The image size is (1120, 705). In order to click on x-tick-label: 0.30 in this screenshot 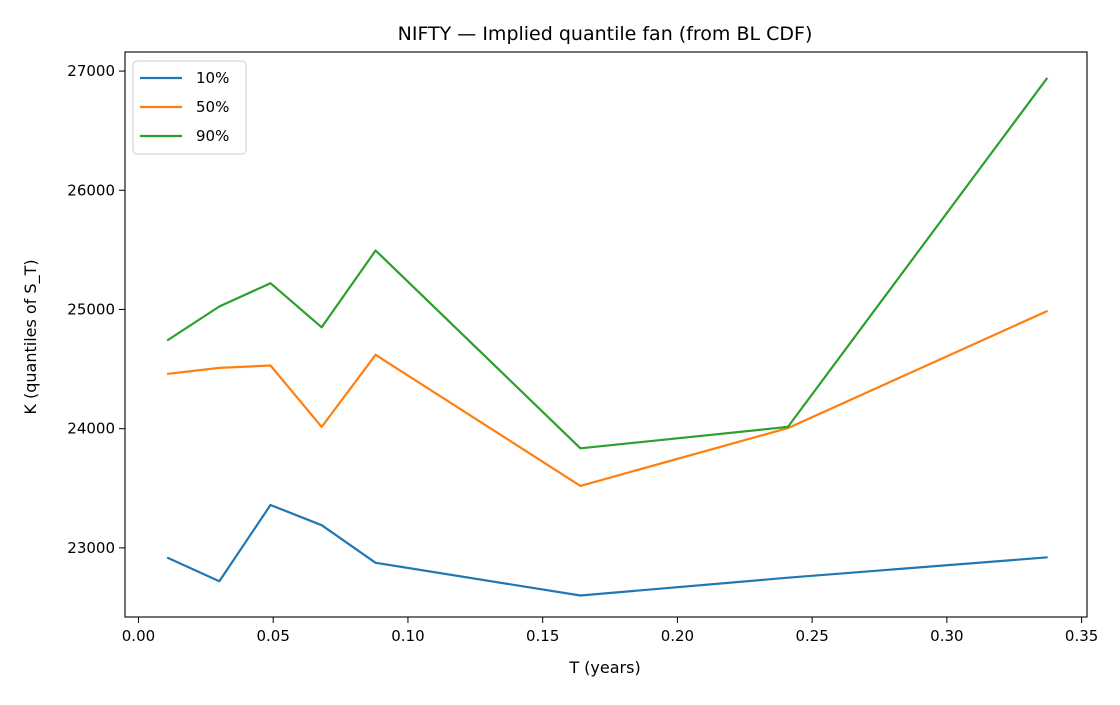, I will do `click(946, 636)`.